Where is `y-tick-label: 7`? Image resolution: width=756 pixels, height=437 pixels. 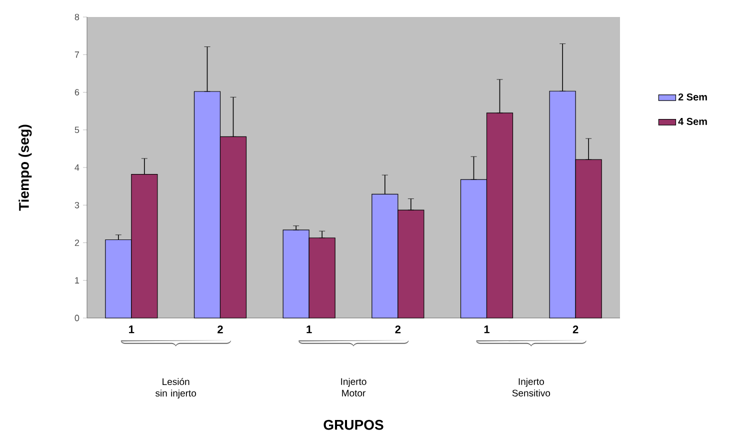
y-tick-label: 7 is located at coordinates (77, 55).